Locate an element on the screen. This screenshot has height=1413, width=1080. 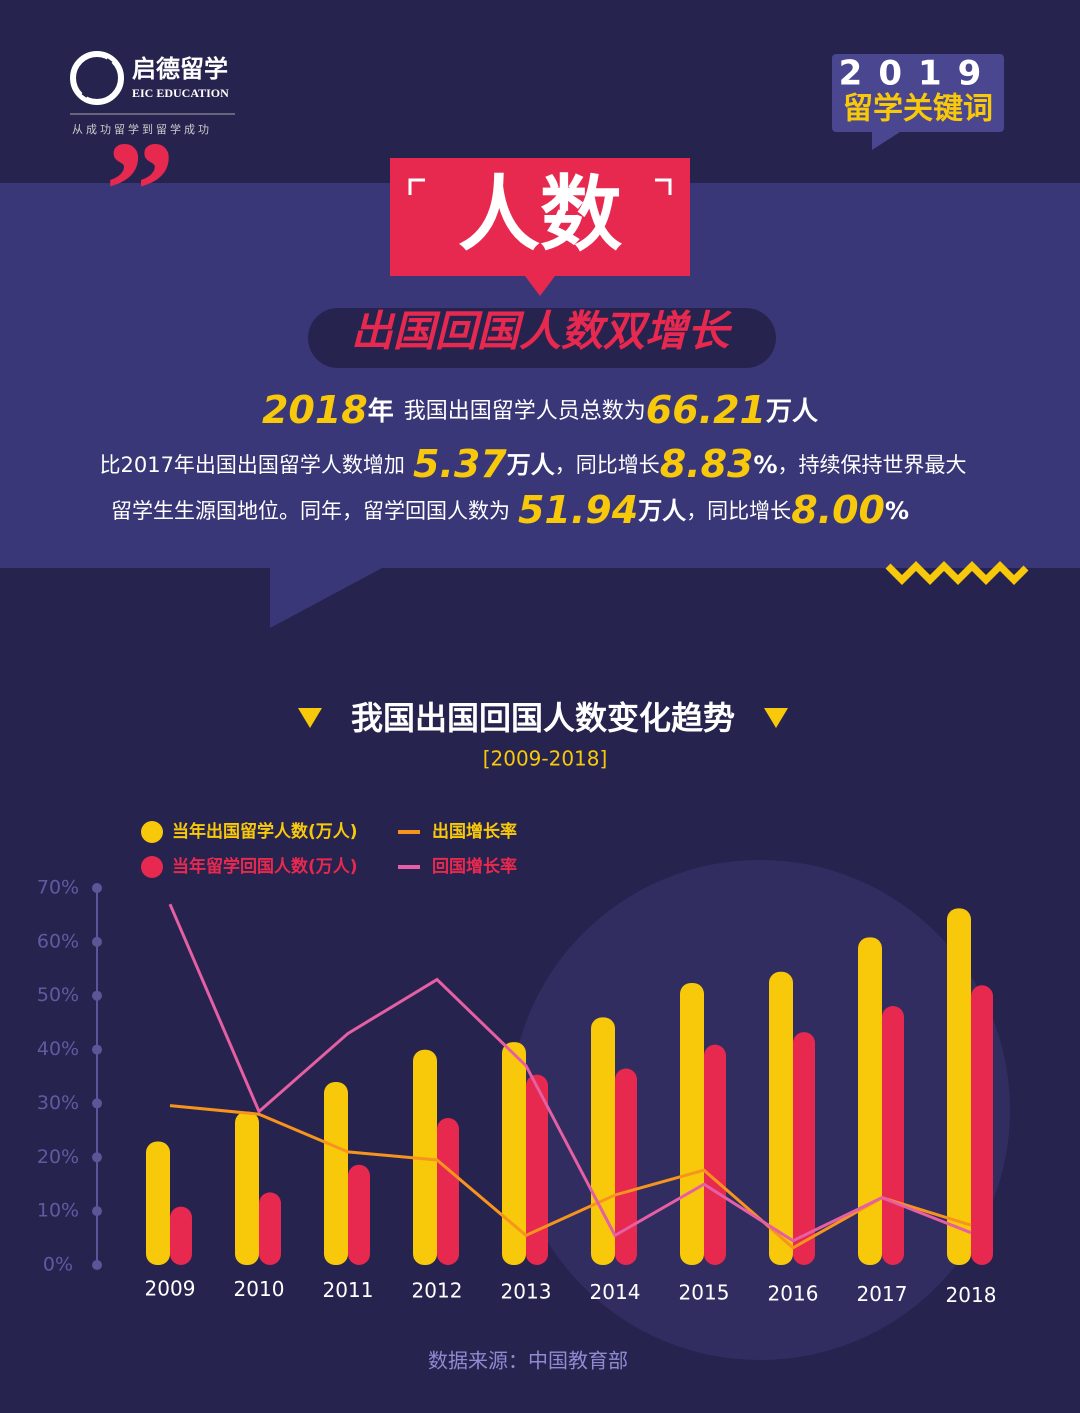
text: 年 is located at coordinates (381, 411).